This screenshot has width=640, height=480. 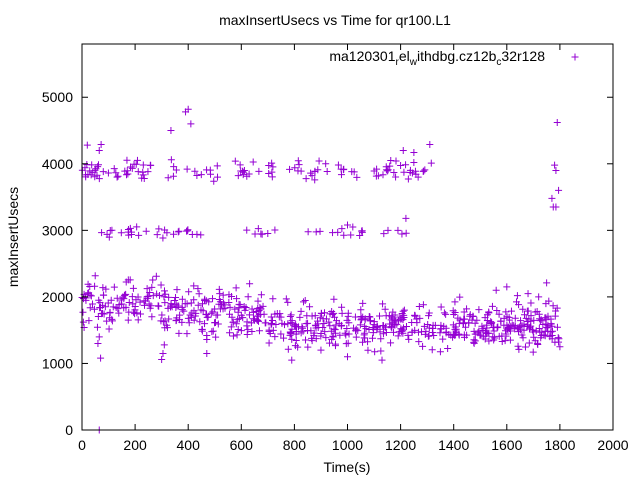 I want to click on y-tick-label: 4000, so click(x=57, y=164).